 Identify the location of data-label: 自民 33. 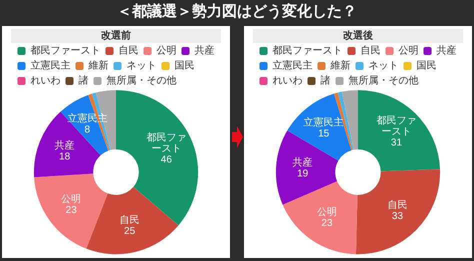
(397, 210).